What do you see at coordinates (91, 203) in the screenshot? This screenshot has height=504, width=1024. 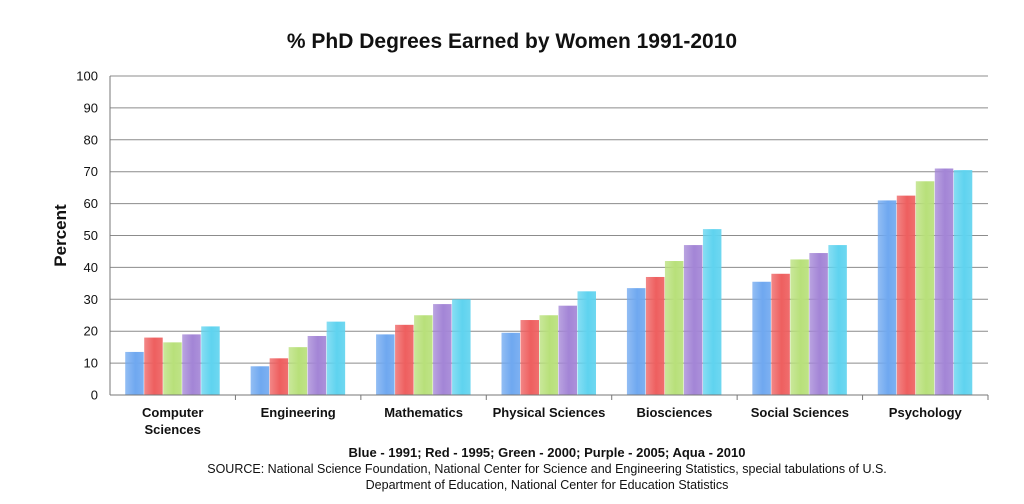 I see `y-tick-label: 60` at bounding box center [91, 203].